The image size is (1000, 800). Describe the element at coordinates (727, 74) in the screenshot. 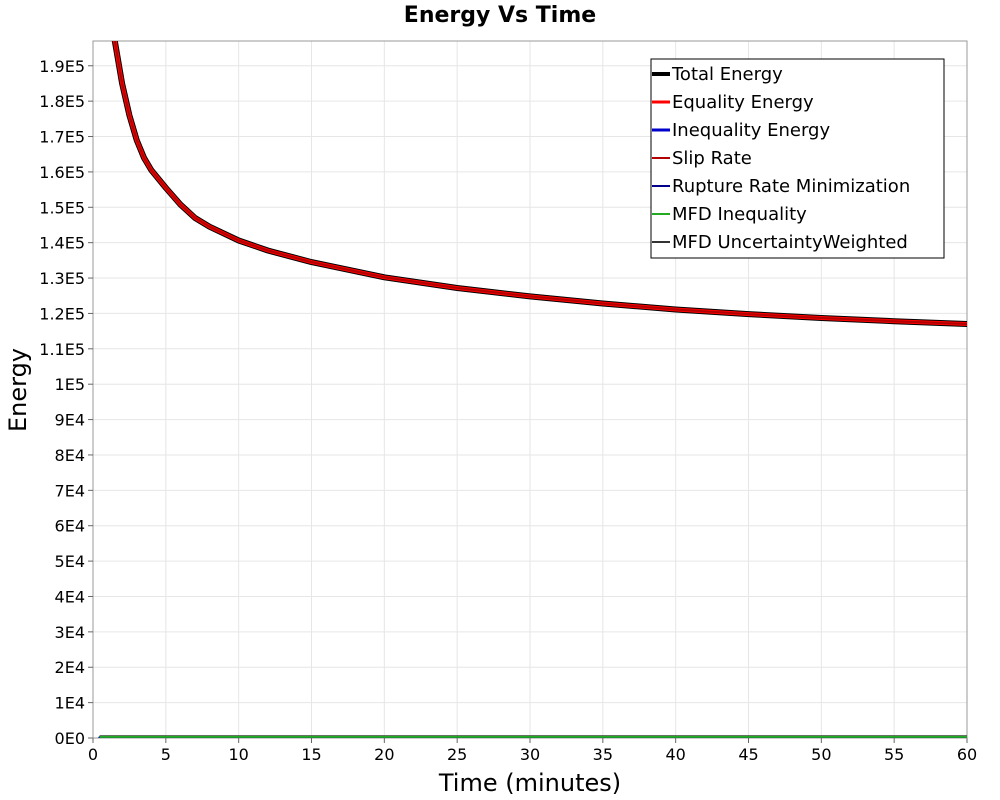

I see `legend-item-label: Total Energy` at that location.